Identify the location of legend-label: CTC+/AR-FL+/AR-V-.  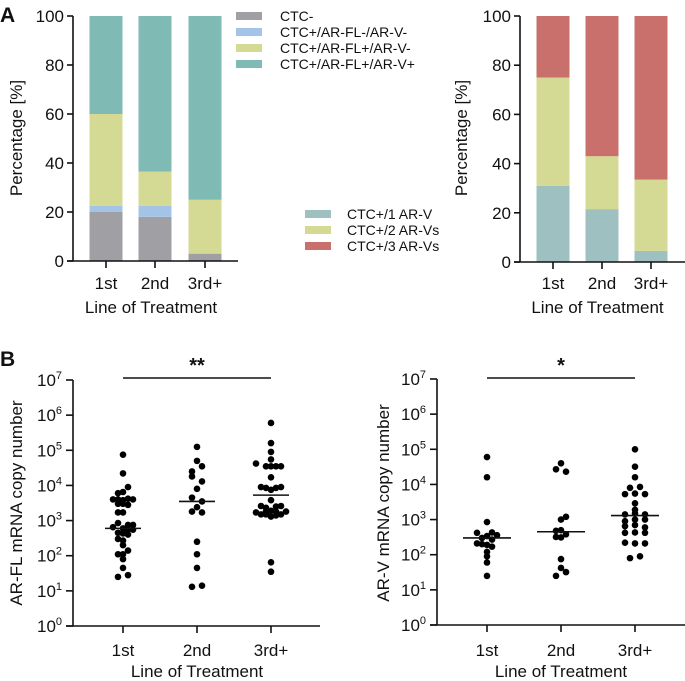
(345, 48).